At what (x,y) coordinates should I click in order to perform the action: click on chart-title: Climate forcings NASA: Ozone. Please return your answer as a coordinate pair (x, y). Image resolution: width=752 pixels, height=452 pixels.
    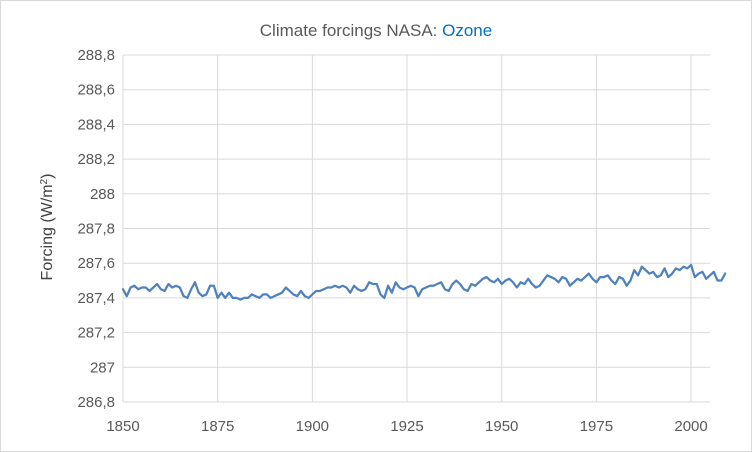
    Looking at the image, I should click on (376, 30).